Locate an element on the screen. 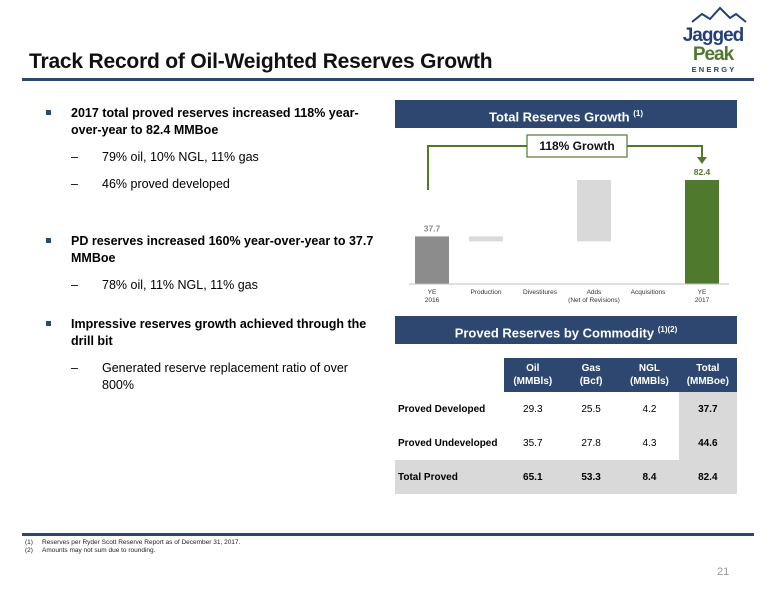 The height and width of the screenshot is (600, 776). category-tick-label: 2016 is located at coordinates (432, 300).